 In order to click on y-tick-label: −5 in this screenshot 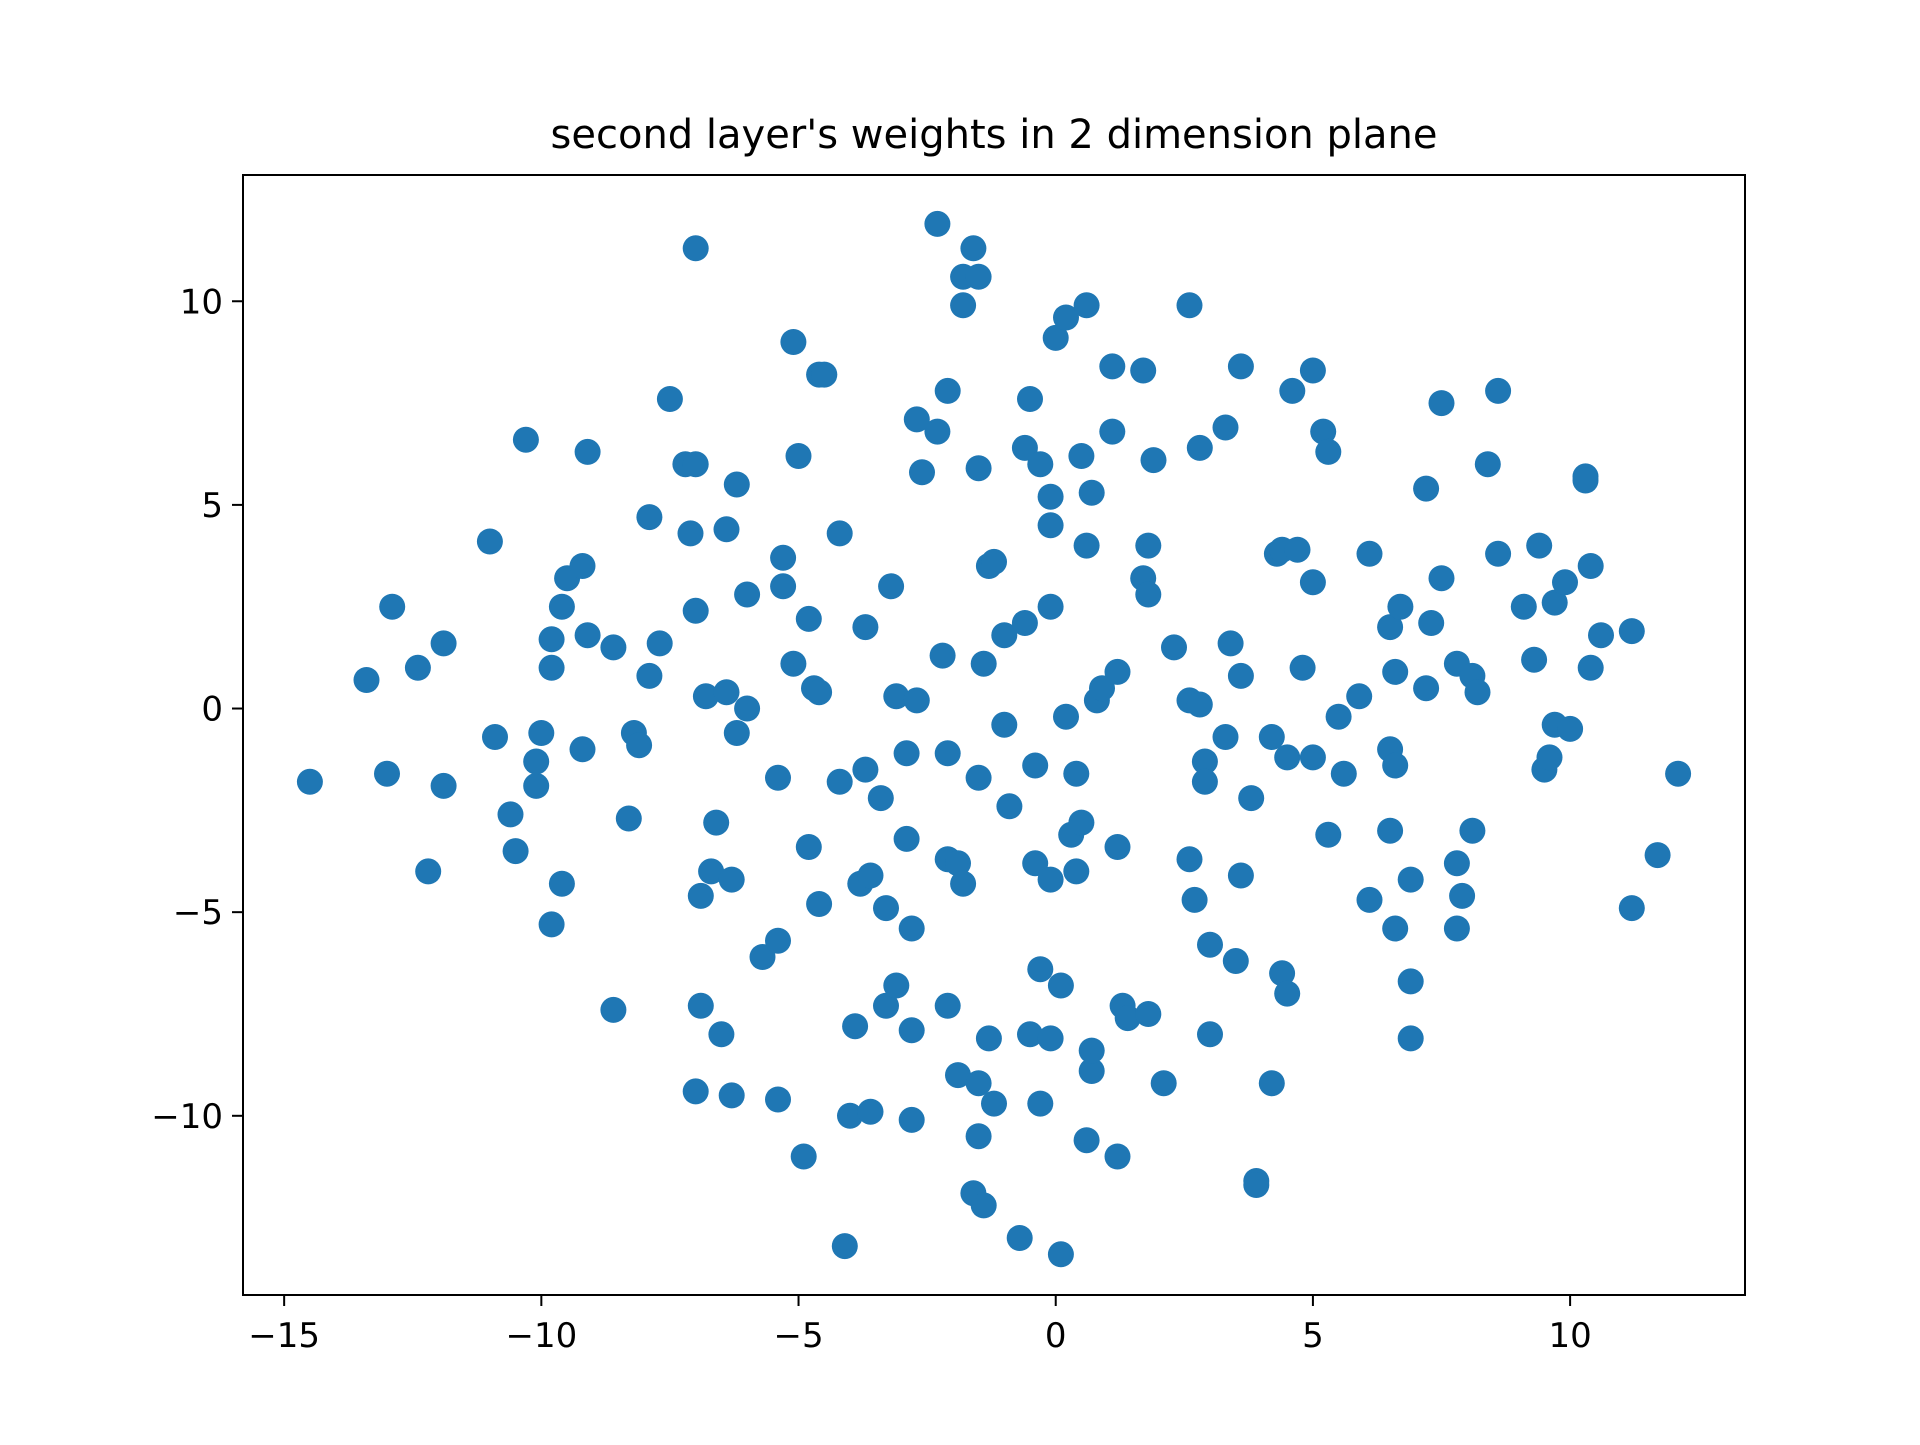, I will do `click(198, 913)`.